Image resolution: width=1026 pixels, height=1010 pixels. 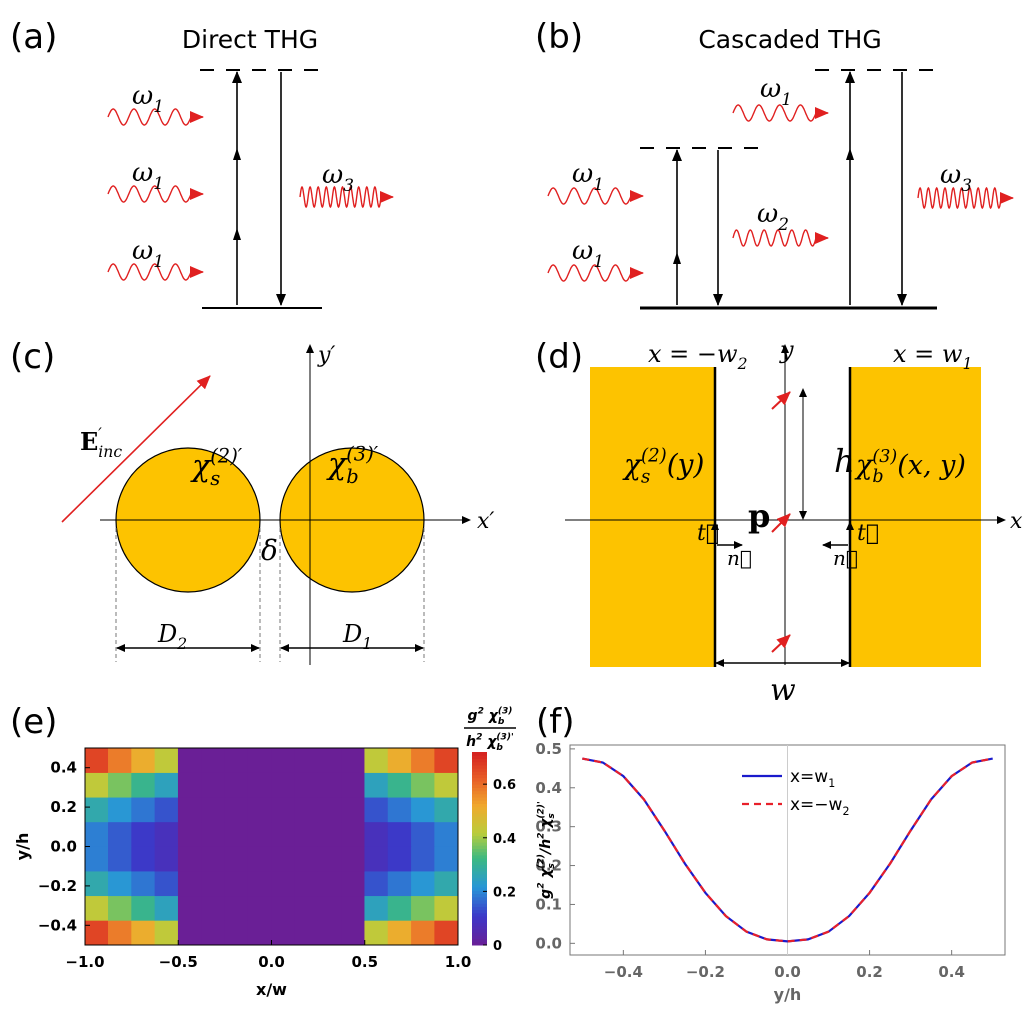 I want to click on y-tick-label: 0.2, so click(x=63, y=807).